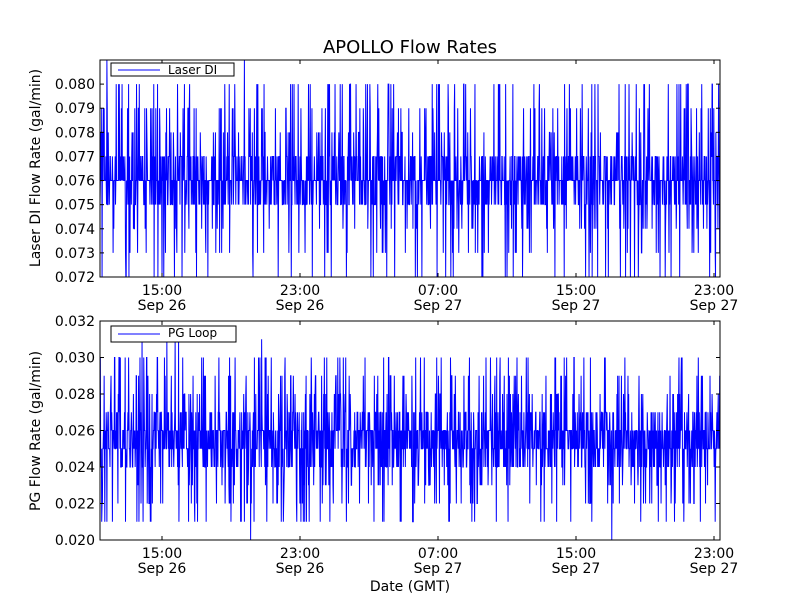 The height and width of the screenshot is (600, 800). I want to click on y-tick-label: 0.022, so click(75, 505).